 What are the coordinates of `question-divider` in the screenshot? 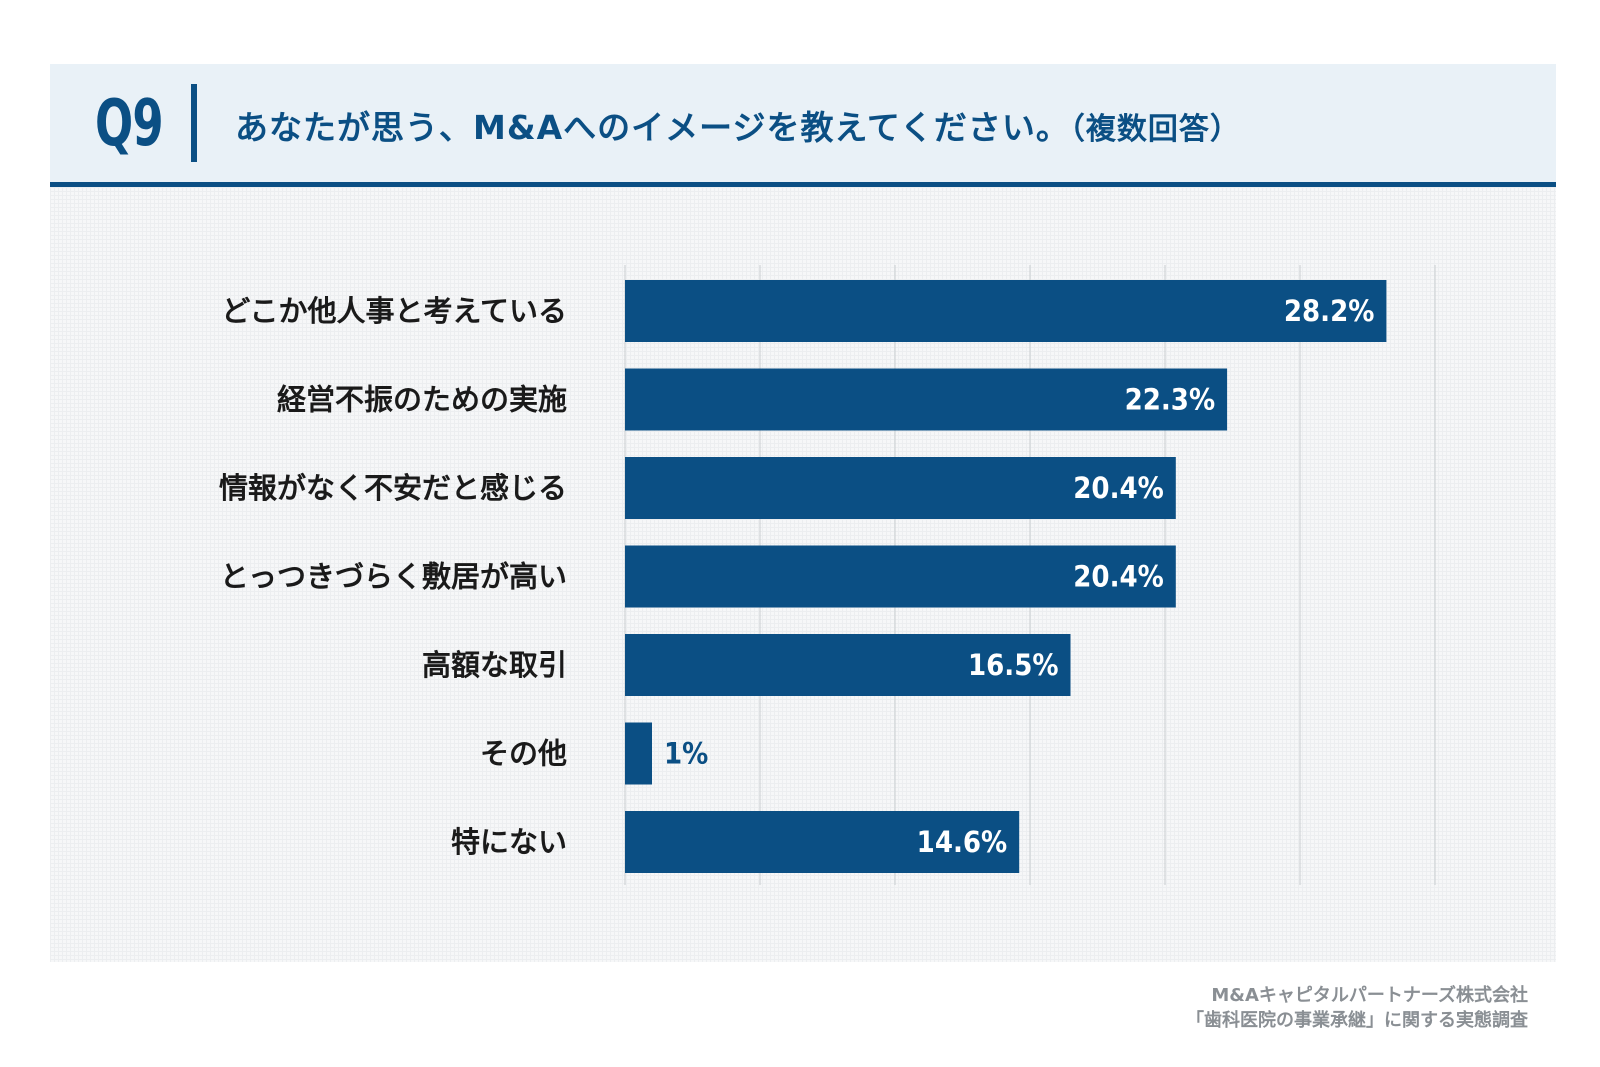 It's located at (194, 123).